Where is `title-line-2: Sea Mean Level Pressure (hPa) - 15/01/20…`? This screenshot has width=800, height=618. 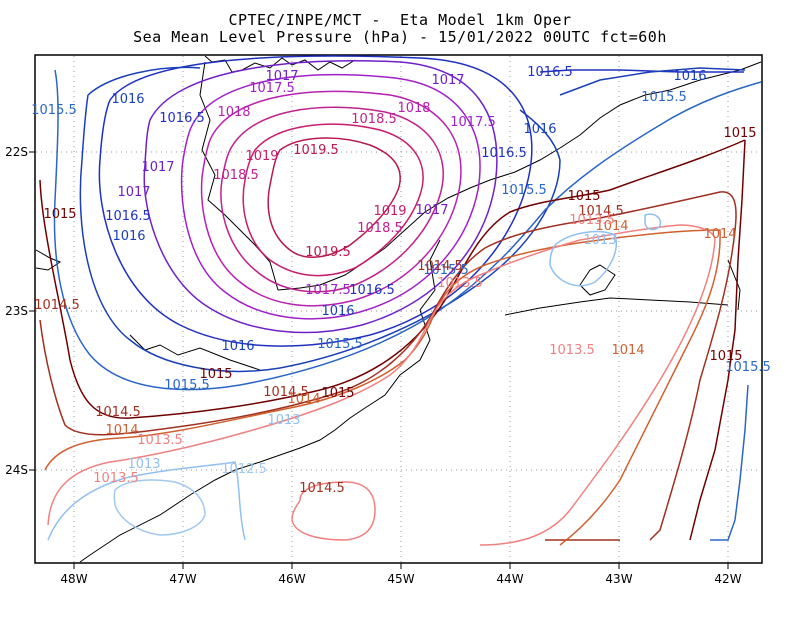
title-line-2: Sea Mean Level Pressure (hPa) - 15/01/20… is located at coordinates (400, 37).